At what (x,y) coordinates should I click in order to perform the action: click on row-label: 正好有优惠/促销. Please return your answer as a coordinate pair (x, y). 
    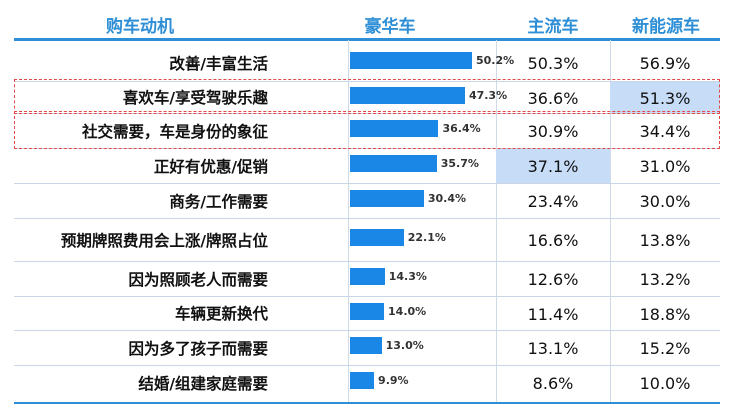
    Looking at the image, I should click on (210, 166).